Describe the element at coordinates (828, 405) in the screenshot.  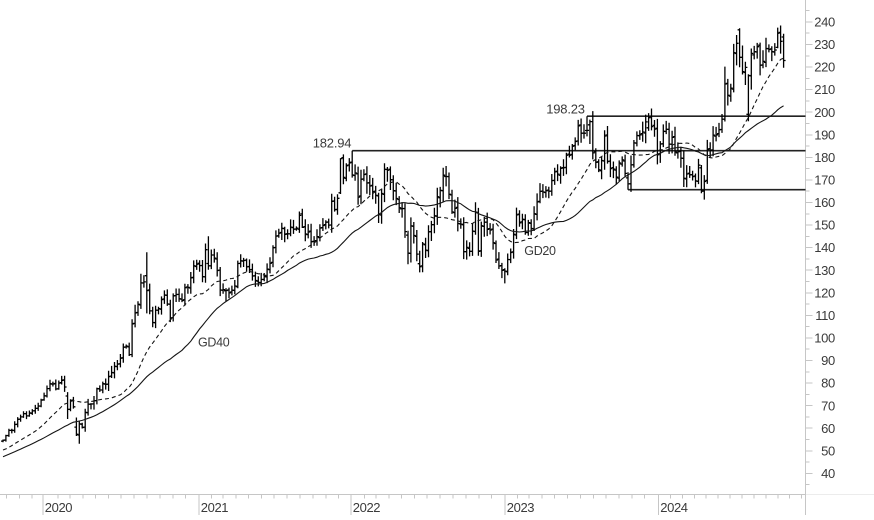
I see `svg-text: 70` at that location.